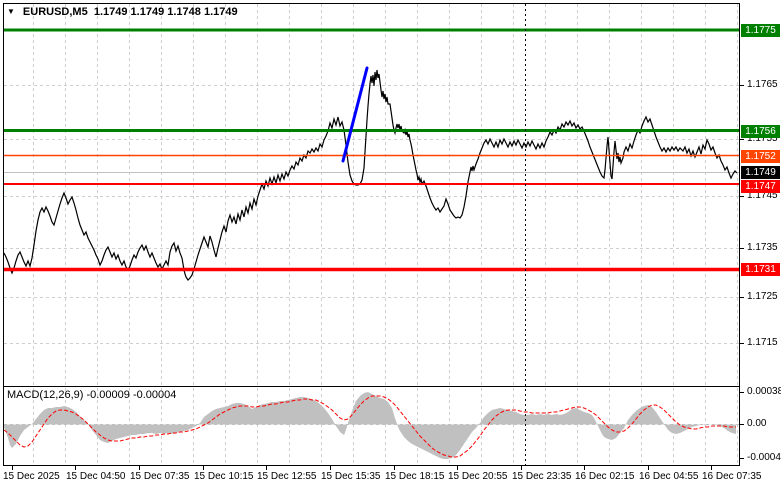 The width and height of the screenshot is (781, 489). Describe the element at coordinates (760, 269) in the screenshot. I see `price-badge-1.1731: 1.1731` at that location.